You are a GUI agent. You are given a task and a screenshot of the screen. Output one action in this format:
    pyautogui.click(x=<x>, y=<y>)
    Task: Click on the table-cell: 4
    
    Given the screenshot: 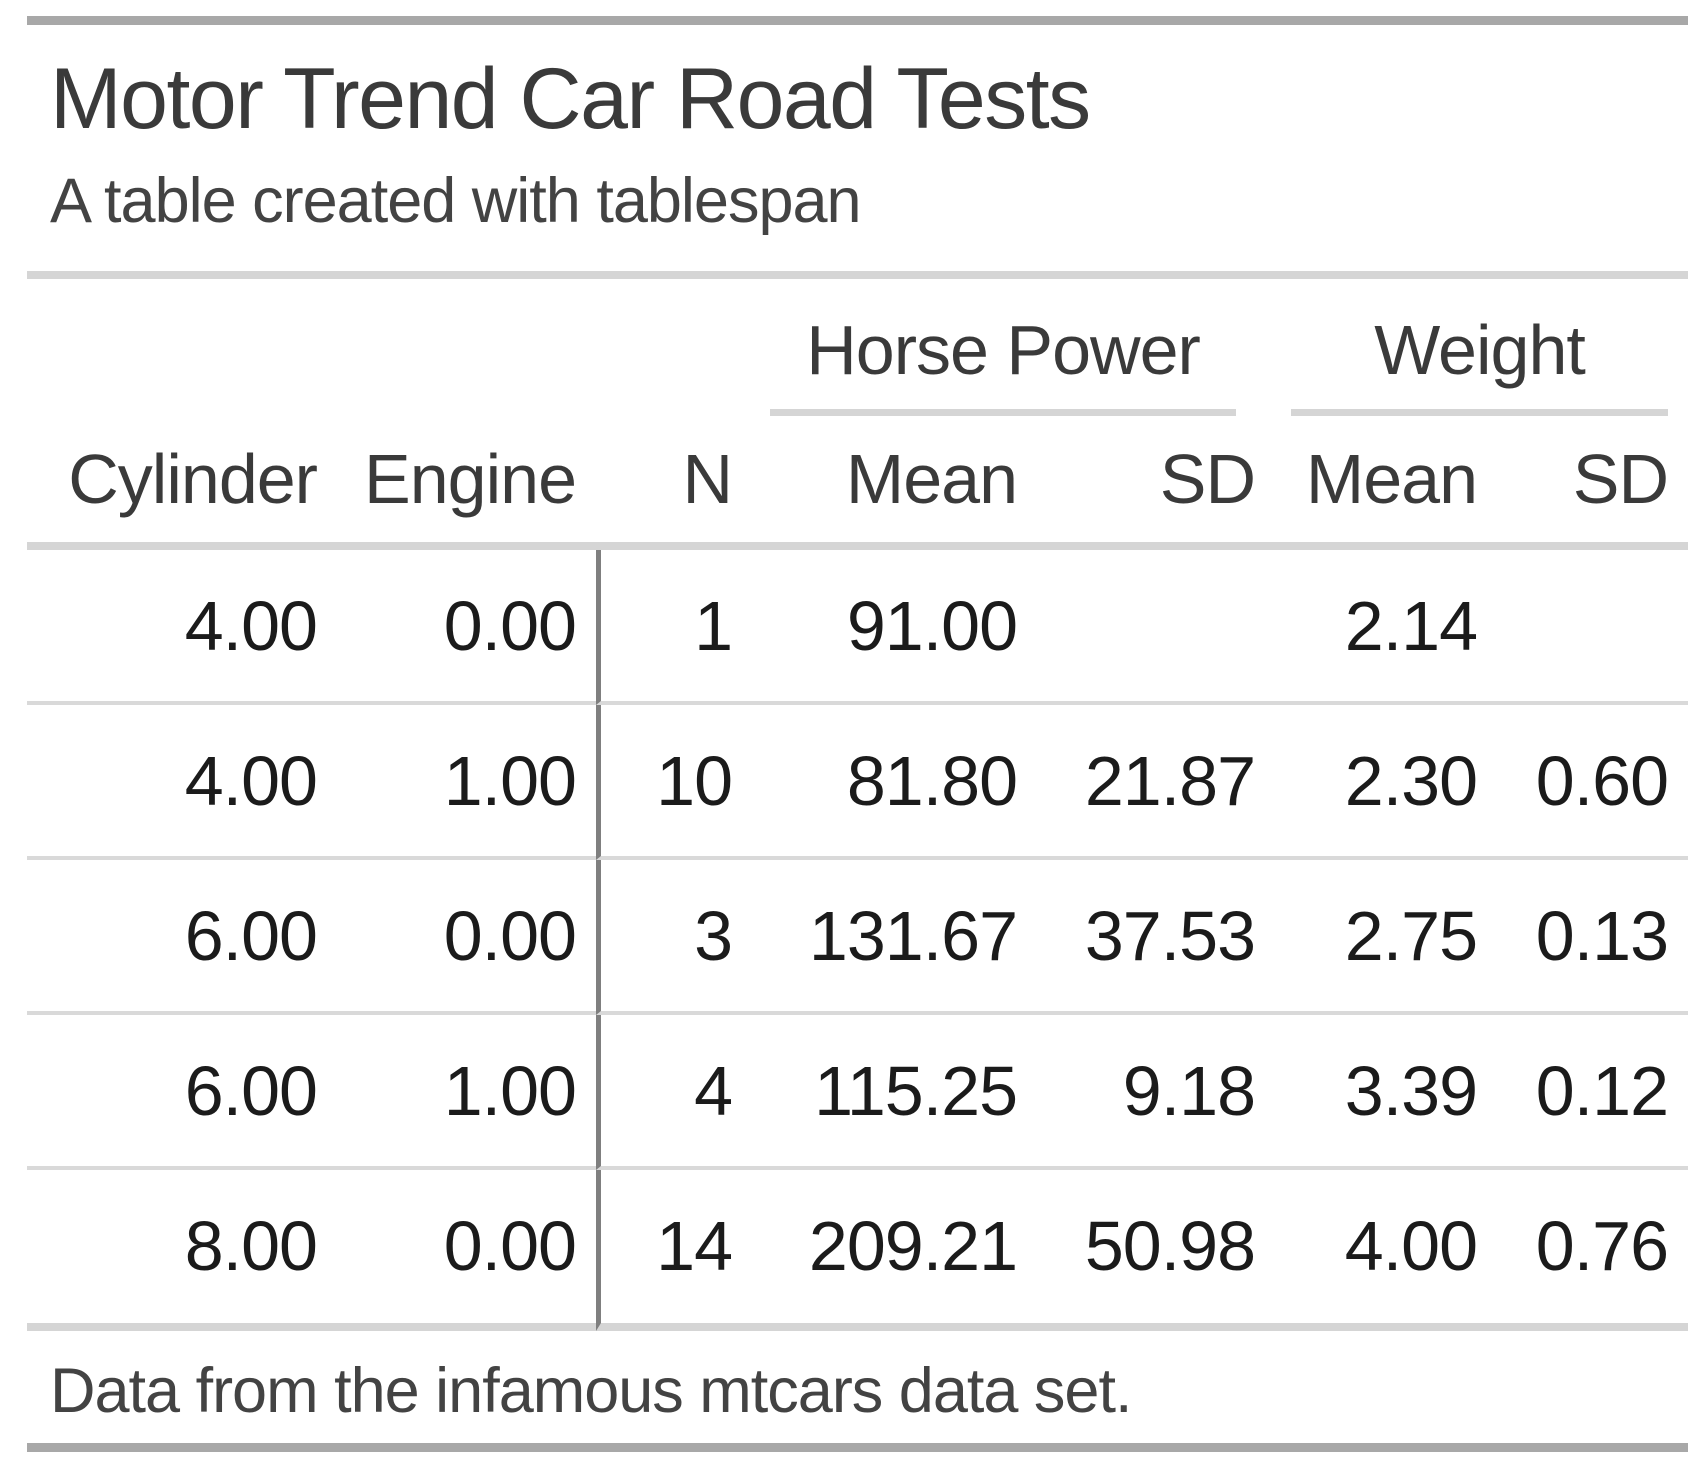 What is the action you would take?
    pyautogui.click(x=674, y=1092)
    